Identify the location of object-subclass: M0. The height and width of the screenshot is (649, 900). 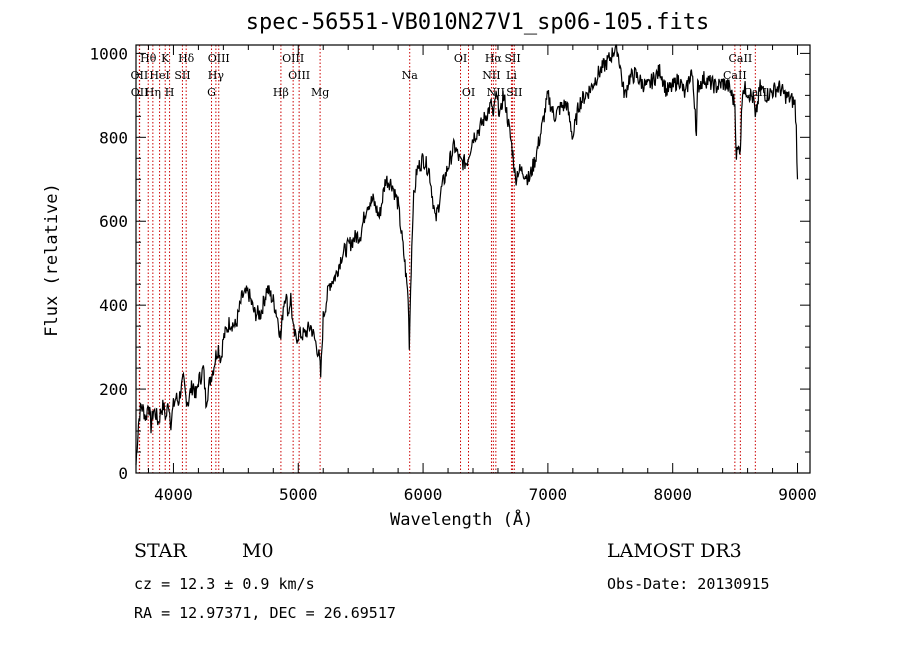
(258, 551).